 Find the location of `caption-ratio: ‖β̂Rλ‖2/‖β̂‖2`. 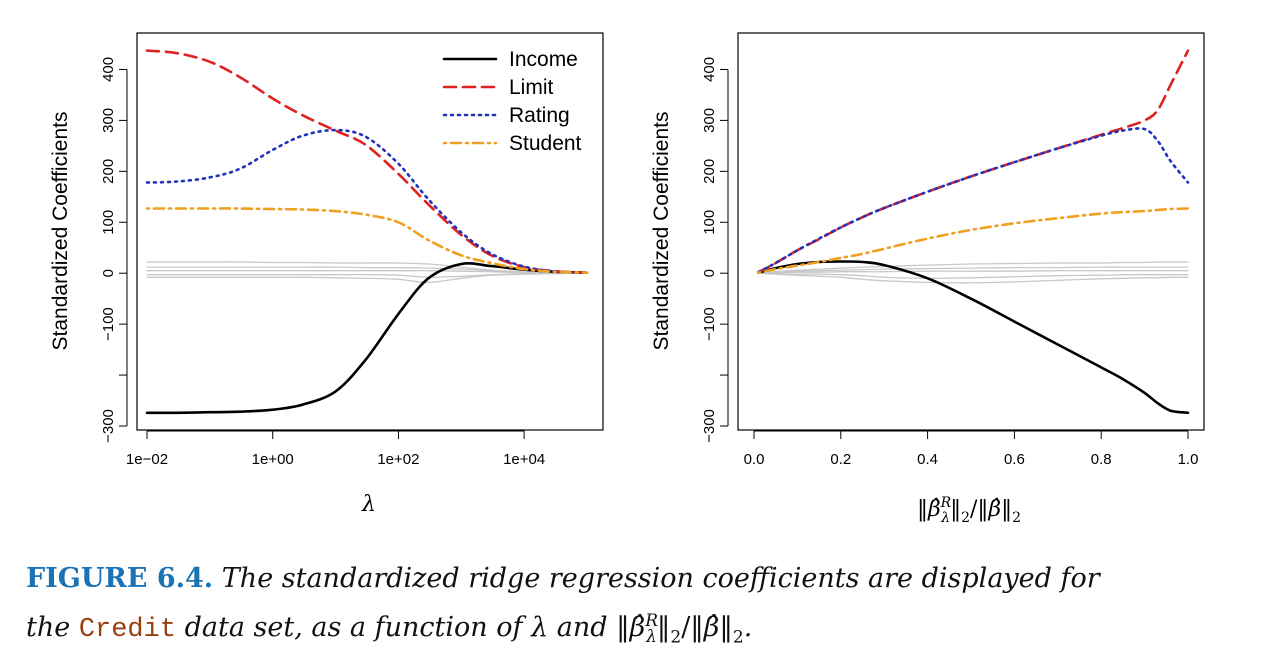

caption-ratio: ‖β̂Rλ‖2/‖β̂‖2 is located at coordinates (680, 629).